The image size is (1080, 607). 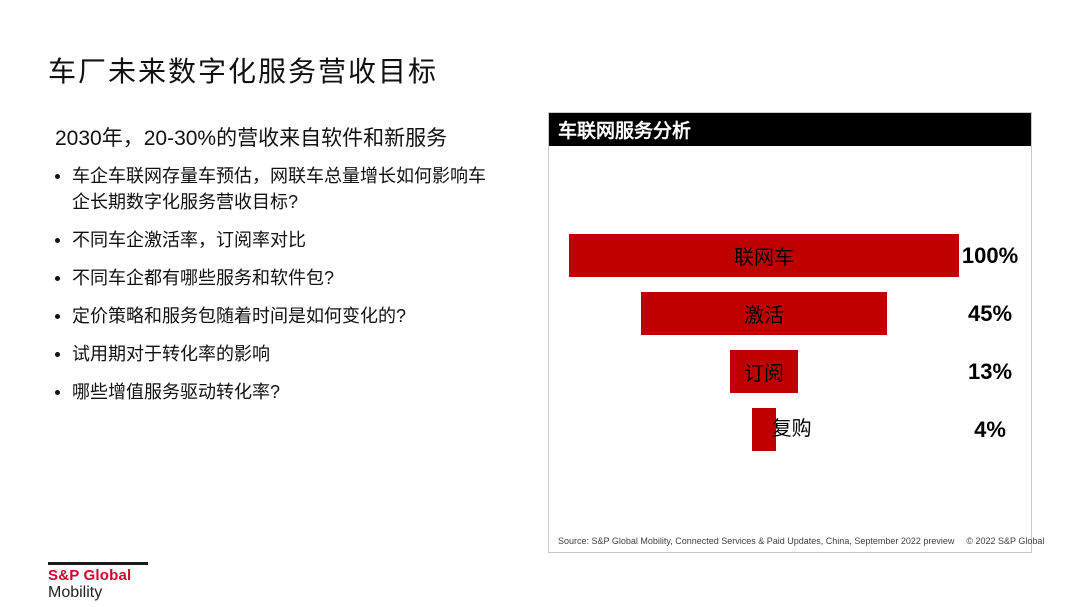 What do you see at coordinates (75, 592) in the screenshot?
I see `brand-division: Mobility` at bounding box center [75, 592].